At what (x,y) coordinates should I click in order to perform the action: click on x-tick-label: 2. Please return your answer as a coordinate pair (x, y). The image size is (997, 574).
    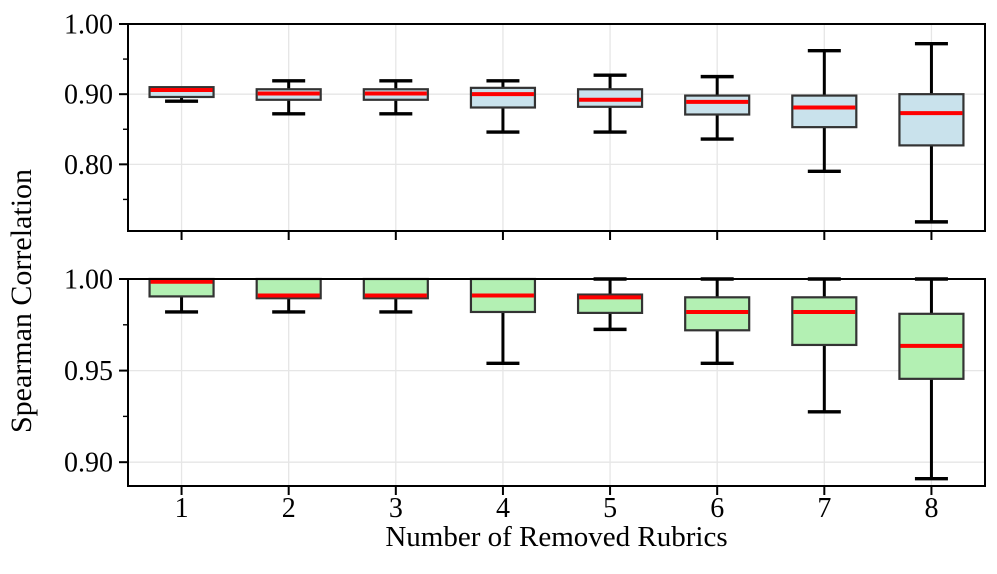
    Looking at the image, I should click on (289, 508).